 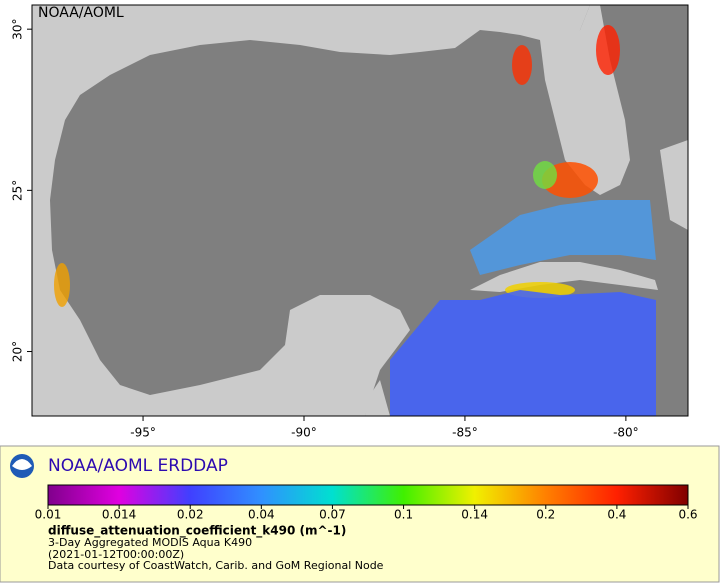 I want to click on colorbar-tick-label: 0.2, so click(x=545, y=515).